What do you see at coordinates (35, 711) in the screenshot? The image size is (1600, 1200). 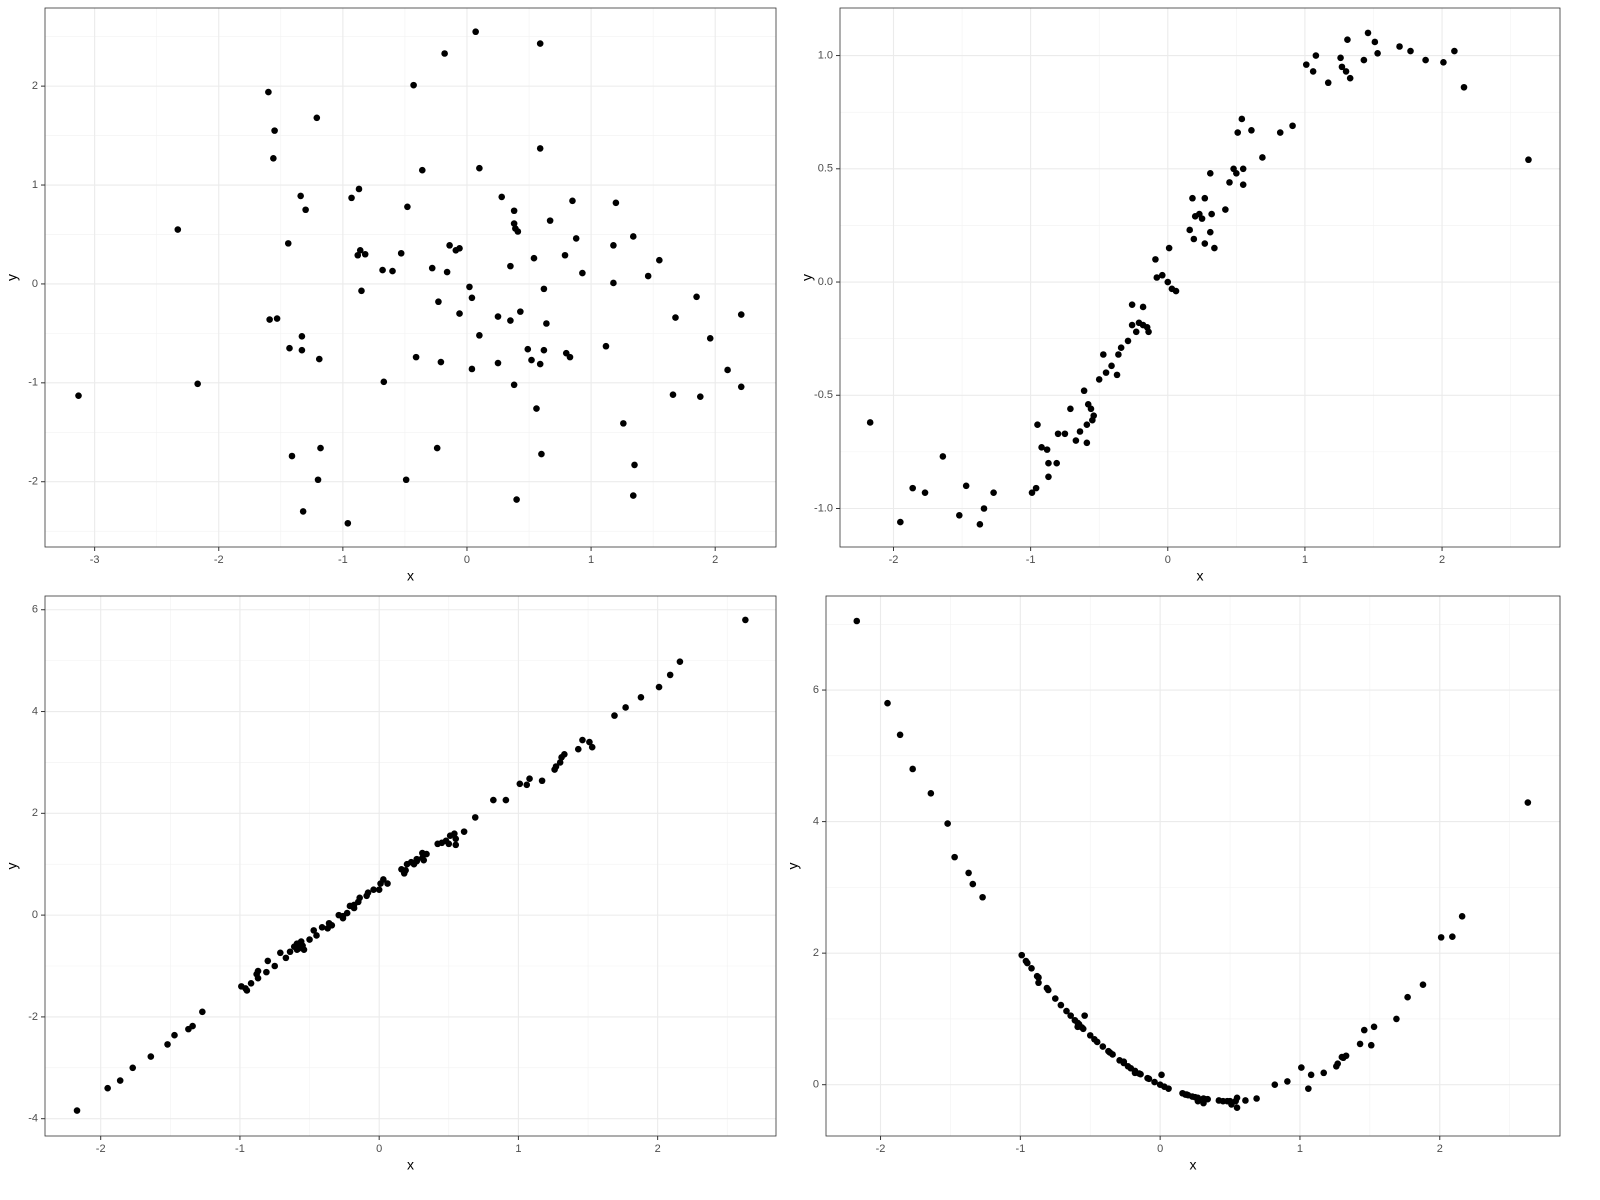 I see `y-tick-label: 4` at bounding box center [35, 711].